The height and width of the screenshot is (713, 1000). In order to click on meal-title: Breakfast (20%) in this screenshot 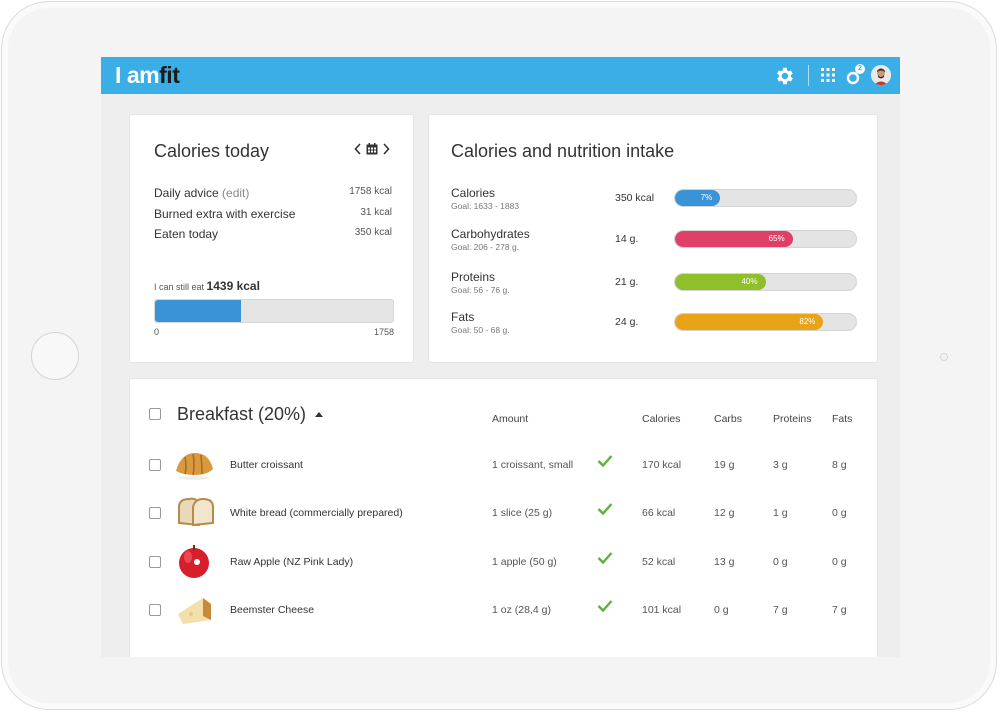, I will do `click(242, 414)`.